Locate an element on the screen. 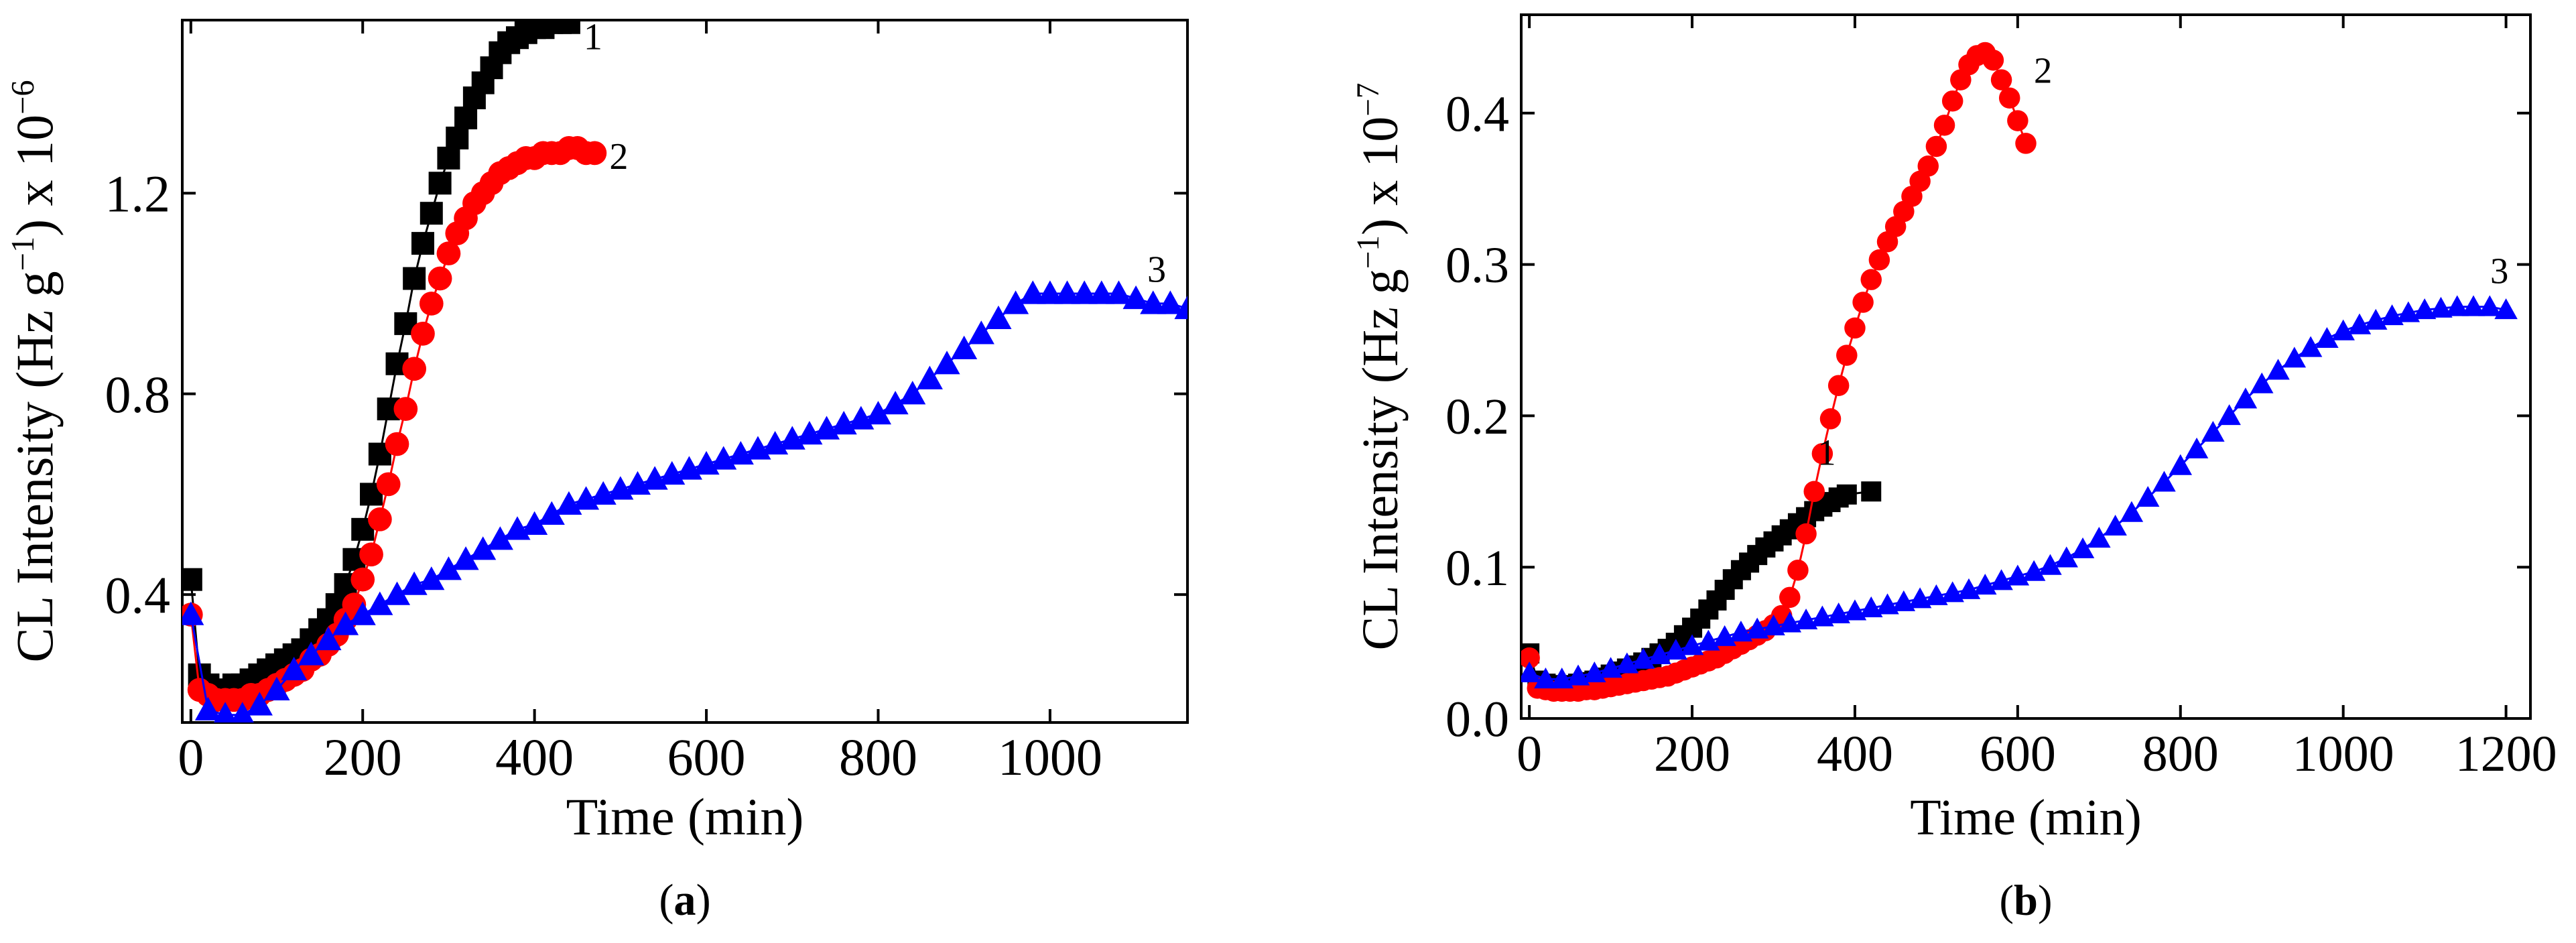 The height and width of the screenshot is (943, 2576). y-tick-label: 0.1 is located at coordinates (1477, 568).